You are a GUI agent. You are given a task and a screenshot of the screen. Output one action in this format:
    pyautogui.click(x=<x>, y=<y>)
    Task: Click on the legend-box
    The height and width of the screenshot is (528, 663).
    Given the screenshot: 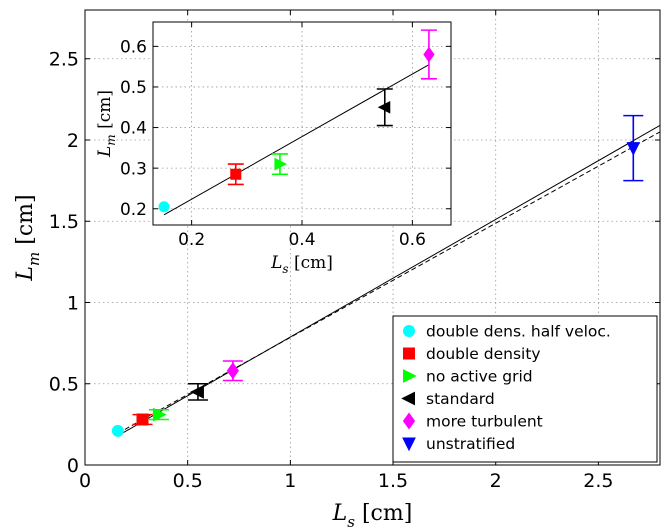 What is the action you would take?
    pyautogui.click(x=525, y=389)
    